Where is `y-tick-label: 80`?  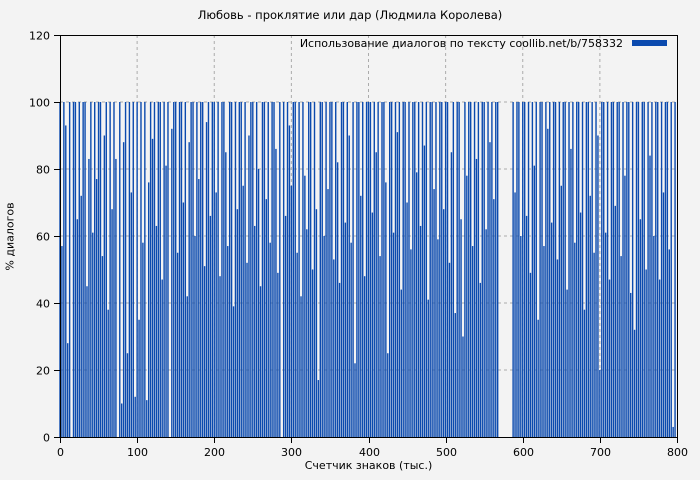
y-tick-label: 80 is located at coordinates (43, 170).